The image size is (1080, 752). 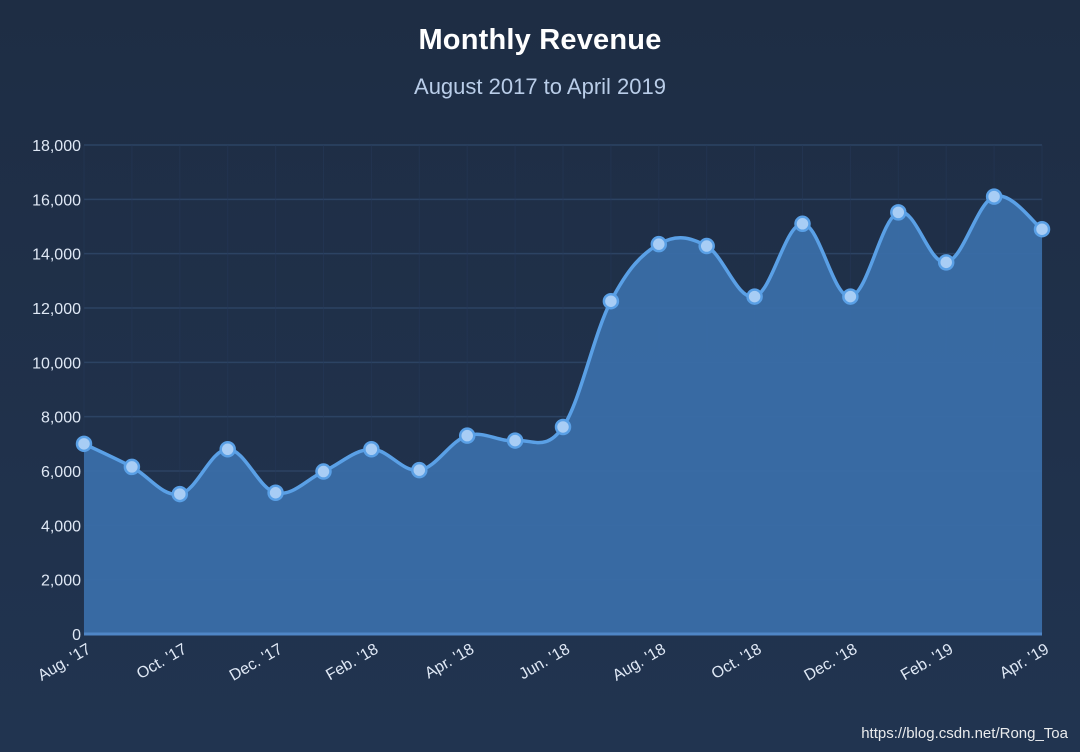 I want to click on x-tick-label: Dec. '17, so click(x=256, y=663).